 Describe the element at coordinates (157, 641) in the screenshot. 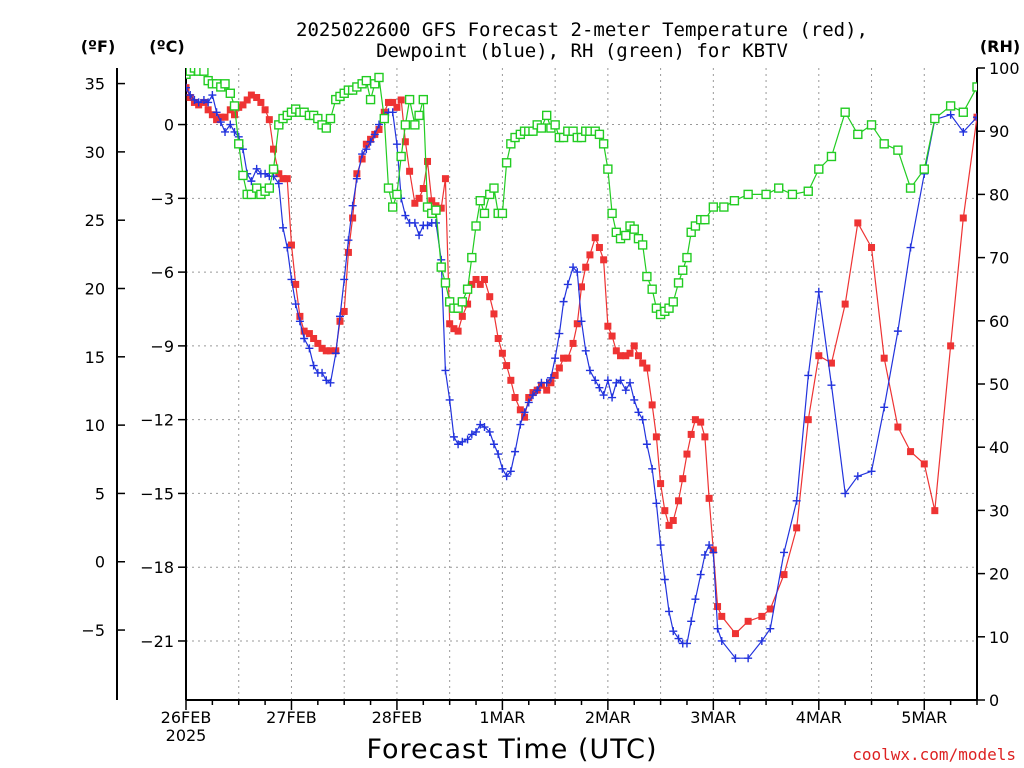

I see `celsius-tick-label-7: −21` at that location.